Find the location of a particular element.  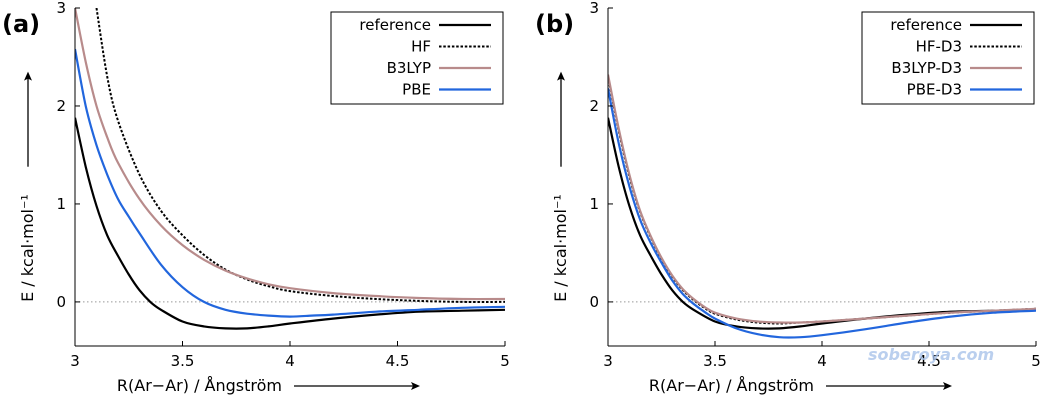

legend-label: B3LYP is located at coordinates (409, 68).